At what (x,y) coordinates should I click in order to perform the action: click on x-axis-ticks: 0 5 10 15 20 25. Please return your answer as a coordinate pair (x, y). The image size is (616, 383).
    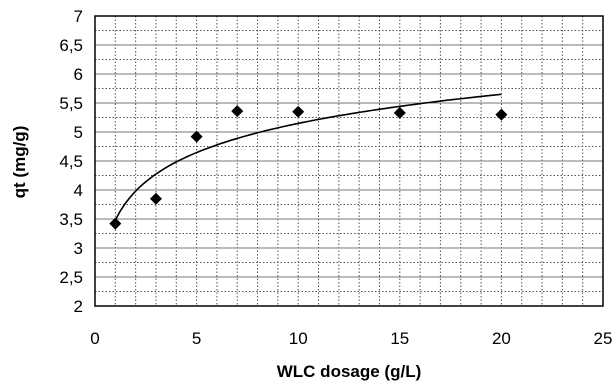
    Looking at the image, I should click on (351, 338).